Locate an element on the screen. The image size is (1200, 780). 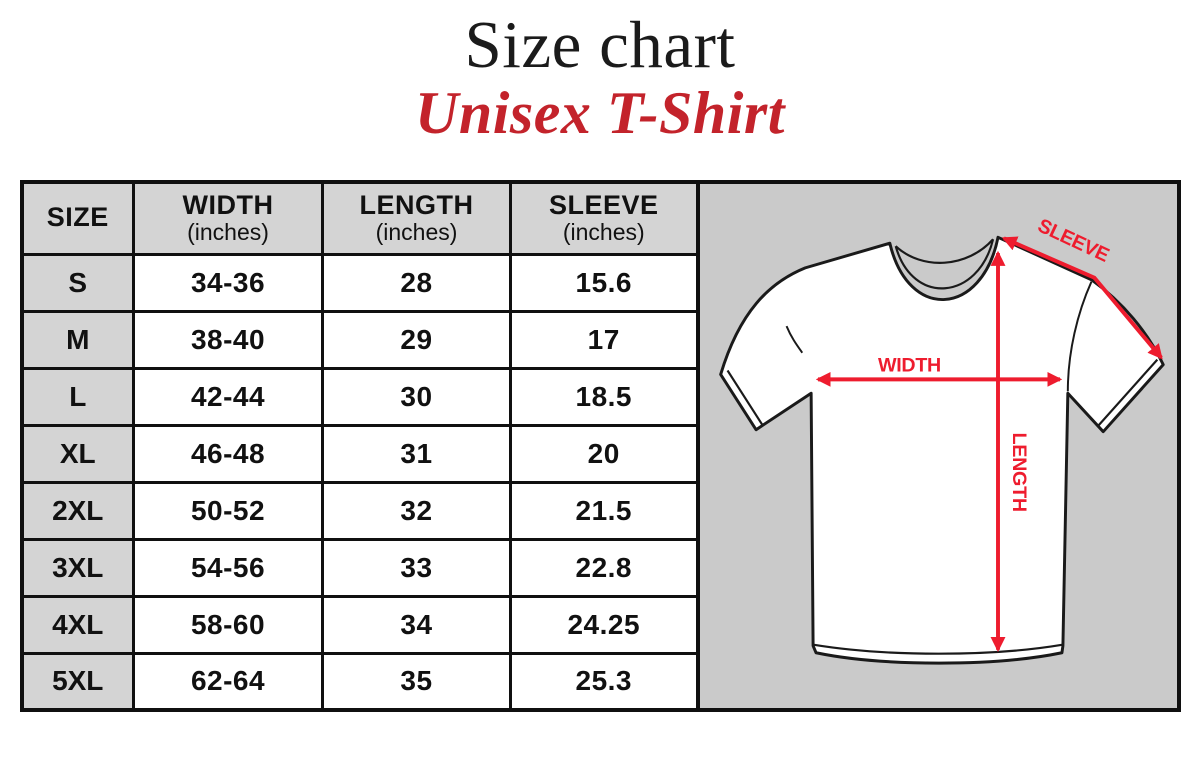
column-header-sleeve: SLEEVE (inches) is located at coordinates (604, 218).